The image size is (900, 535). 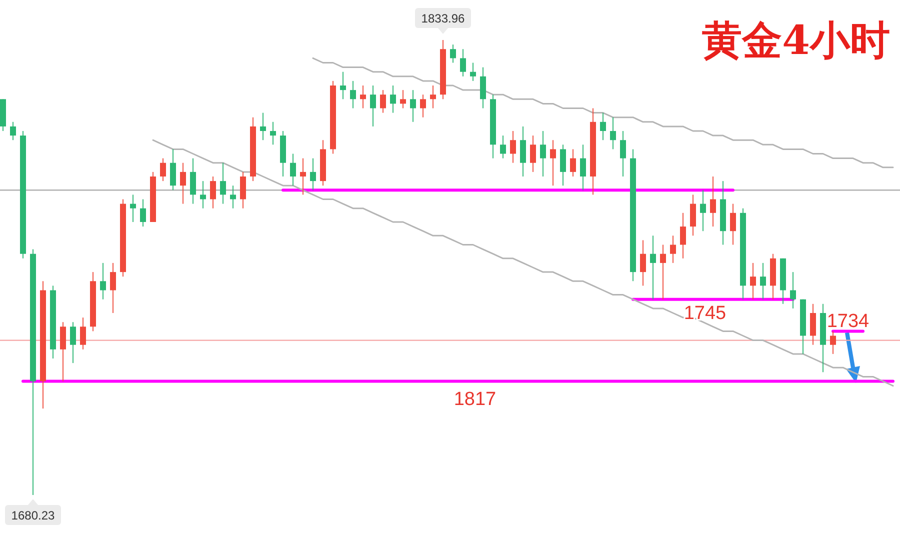 What do you see at coordinates (33, 515) in the screenshot?
I see `annotation: 1680.23` at bounding box center [33, 515].